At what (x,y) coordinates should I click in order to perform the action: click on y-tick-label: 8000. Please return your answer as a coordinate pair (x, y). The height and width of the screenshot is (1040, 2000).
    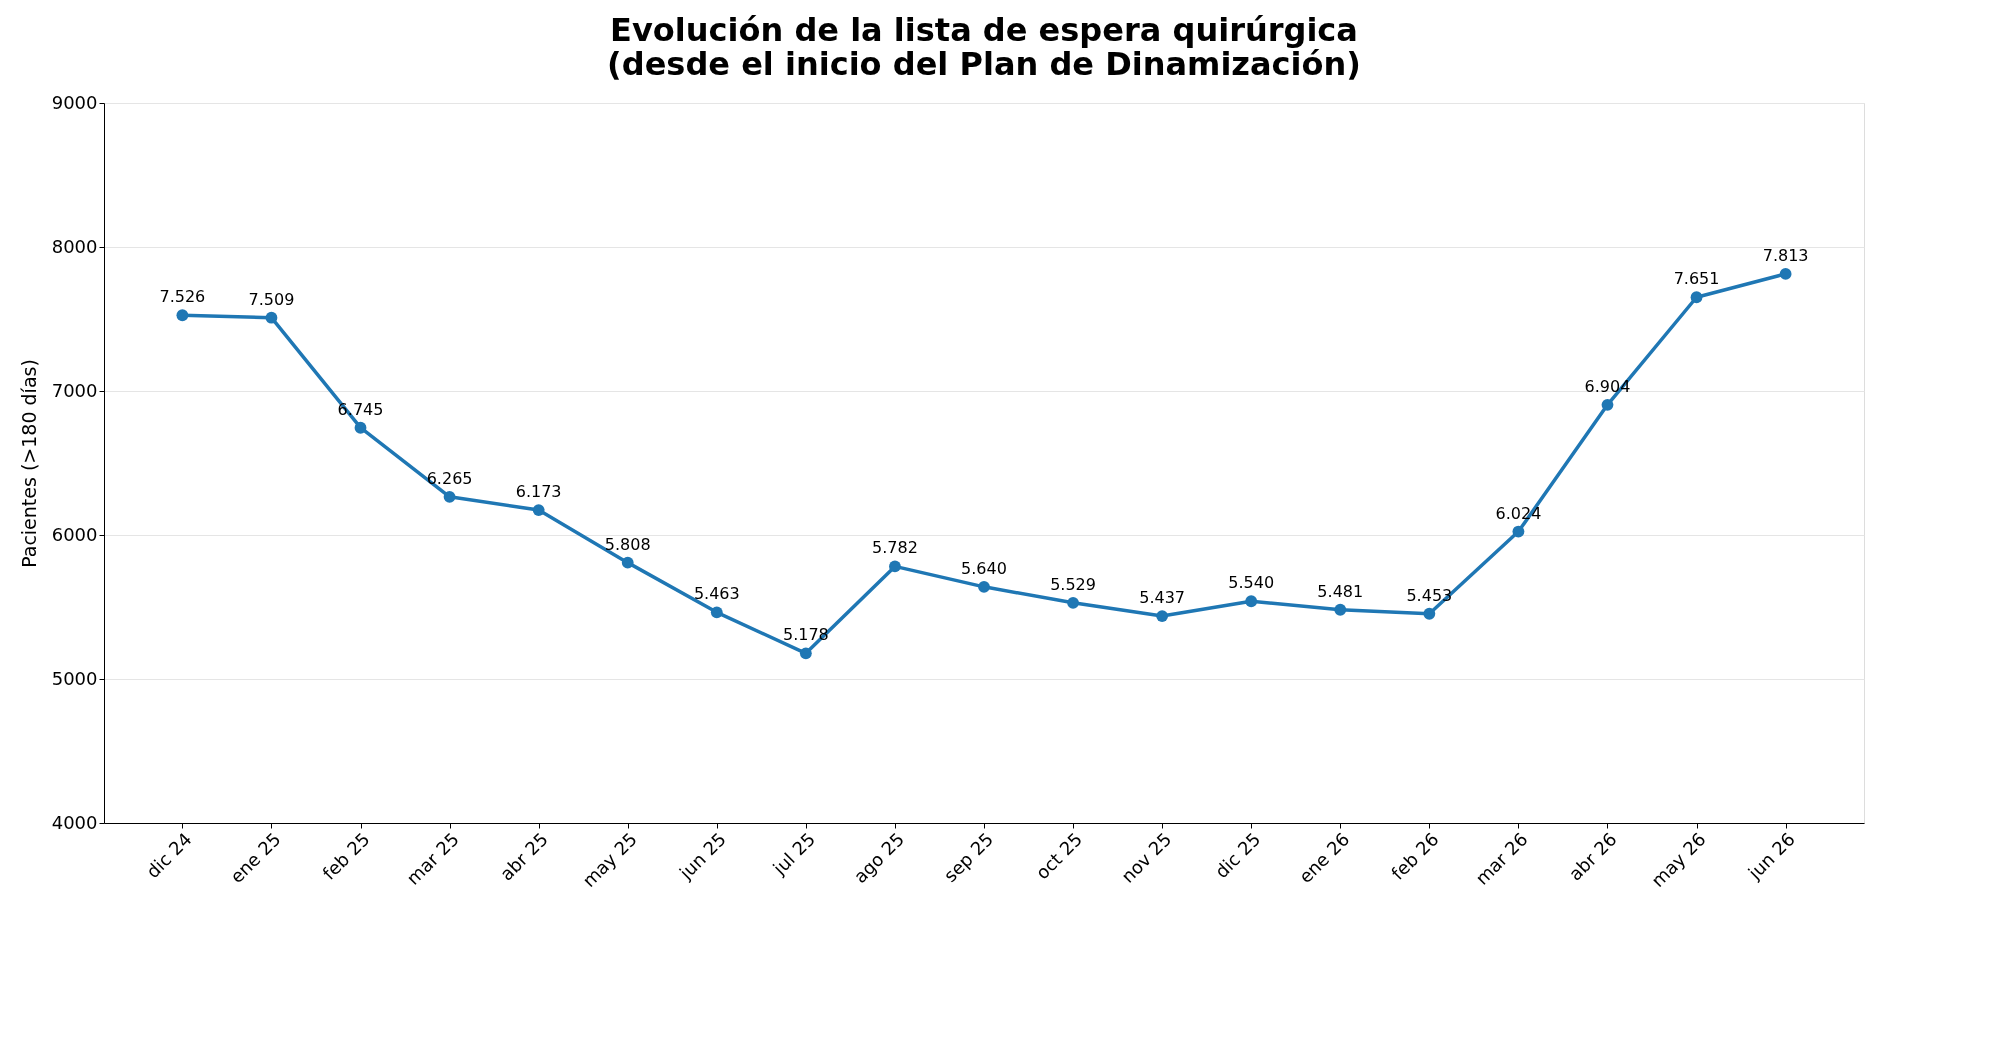
    Looking at the image, I should click on (74, 246).